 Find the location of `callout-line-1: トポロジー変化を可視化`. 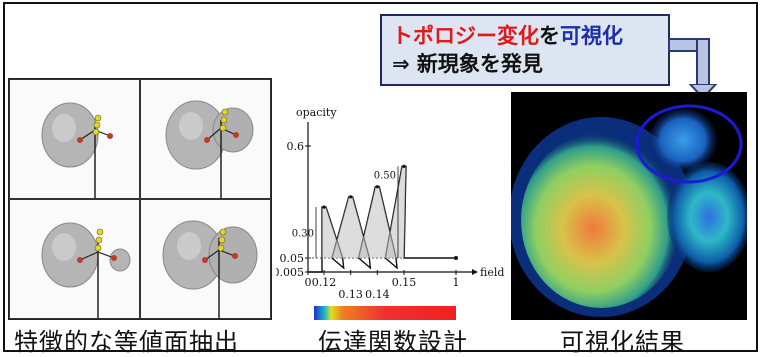

callout-line-1: トポロジー変化を可視化 is located at coordinates (525, 36).